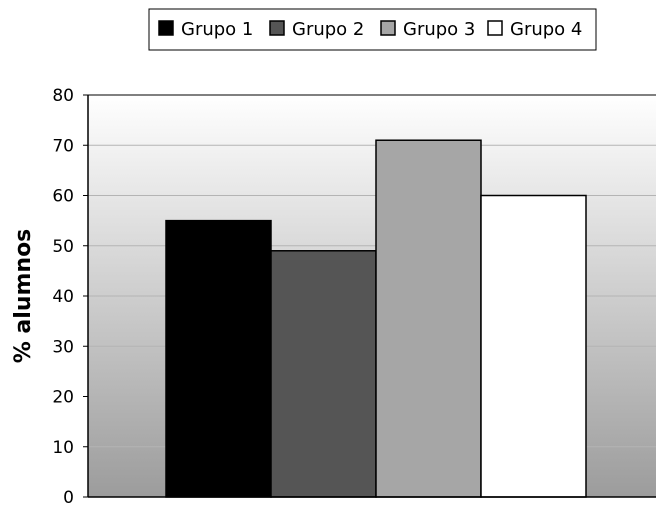 Image resolution: width=656 pixels, height=506 pixels. I want to click on legend-label: Grupo 4, so click(546, 29).